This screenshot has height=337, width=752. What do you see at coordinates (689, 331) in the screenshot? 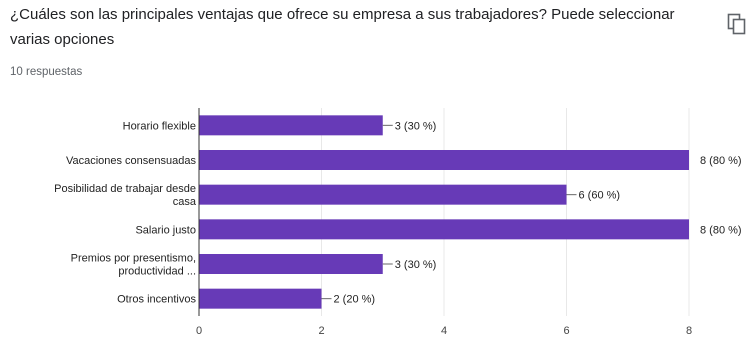
I see `x-tick-label: 8` at bounding box center [689, 331].